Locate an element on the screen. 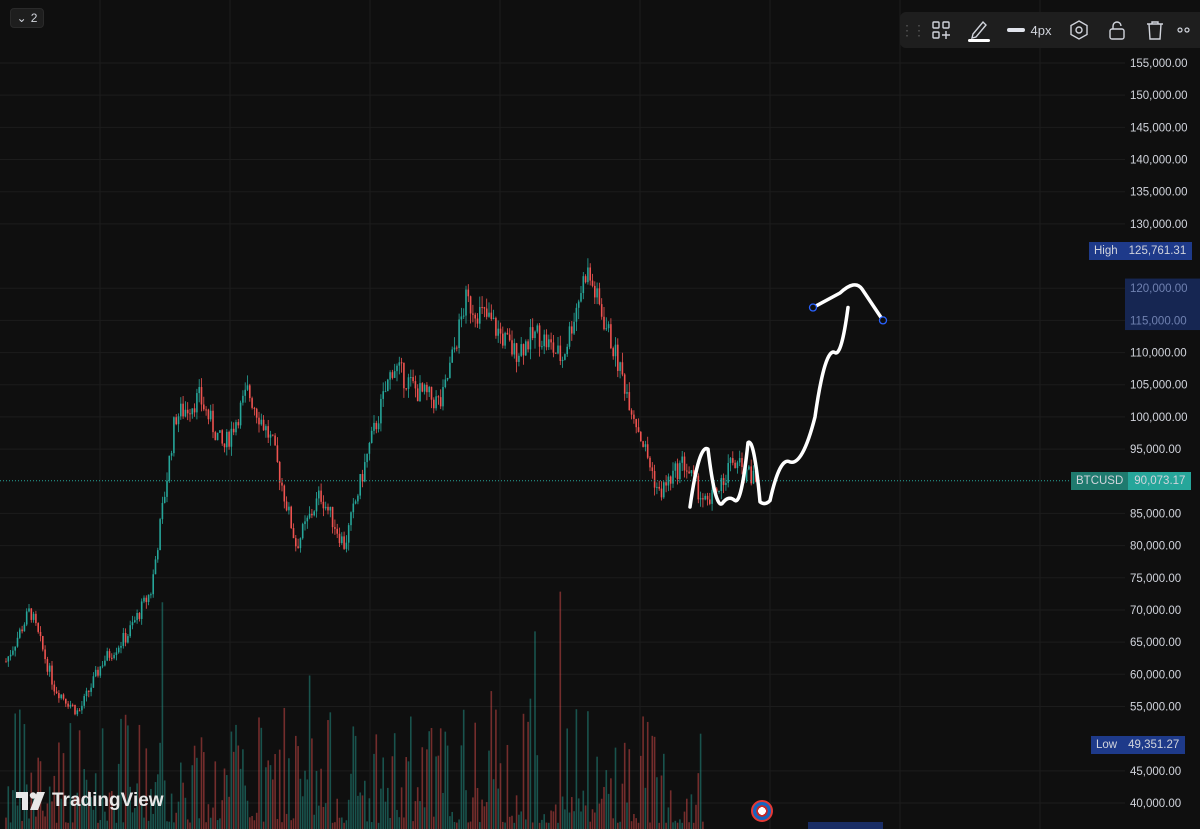 This screenshot has width=1200, height=829. us-flag-icon is located at coordinates (762, 811).